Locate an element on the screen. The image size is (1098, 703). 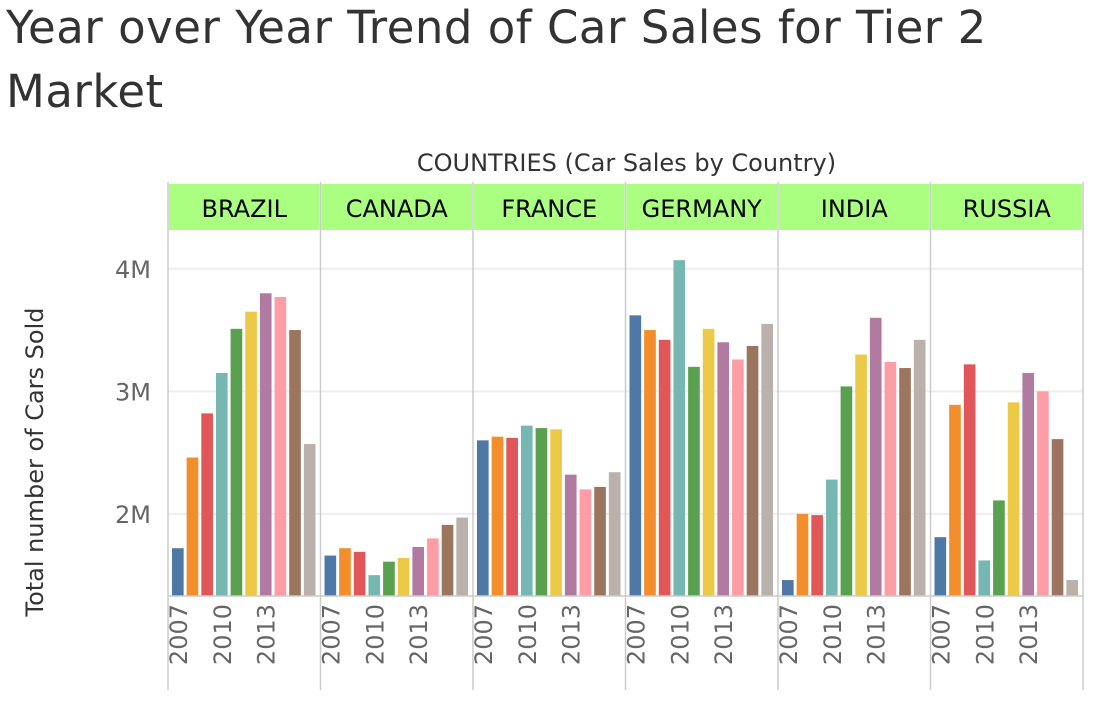
bar-germany-2007 is located at coordinates (635, 455).